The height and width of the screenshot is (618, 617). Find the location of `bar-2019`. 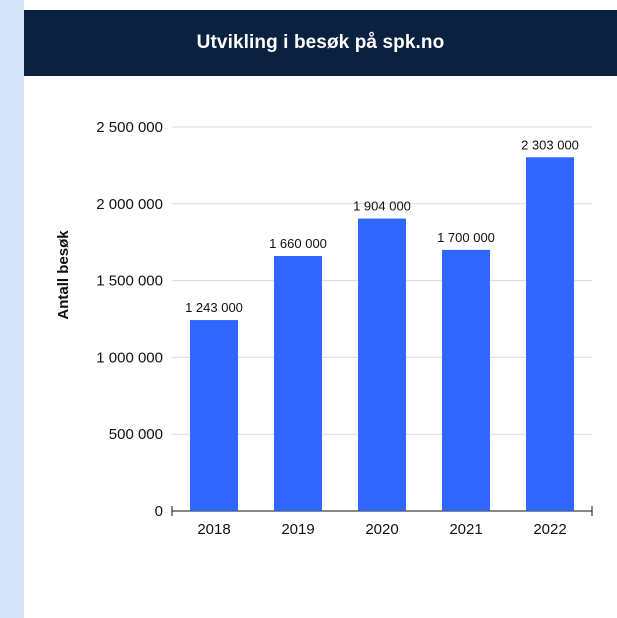

bar-2019 is located at coordinates (298, 383).